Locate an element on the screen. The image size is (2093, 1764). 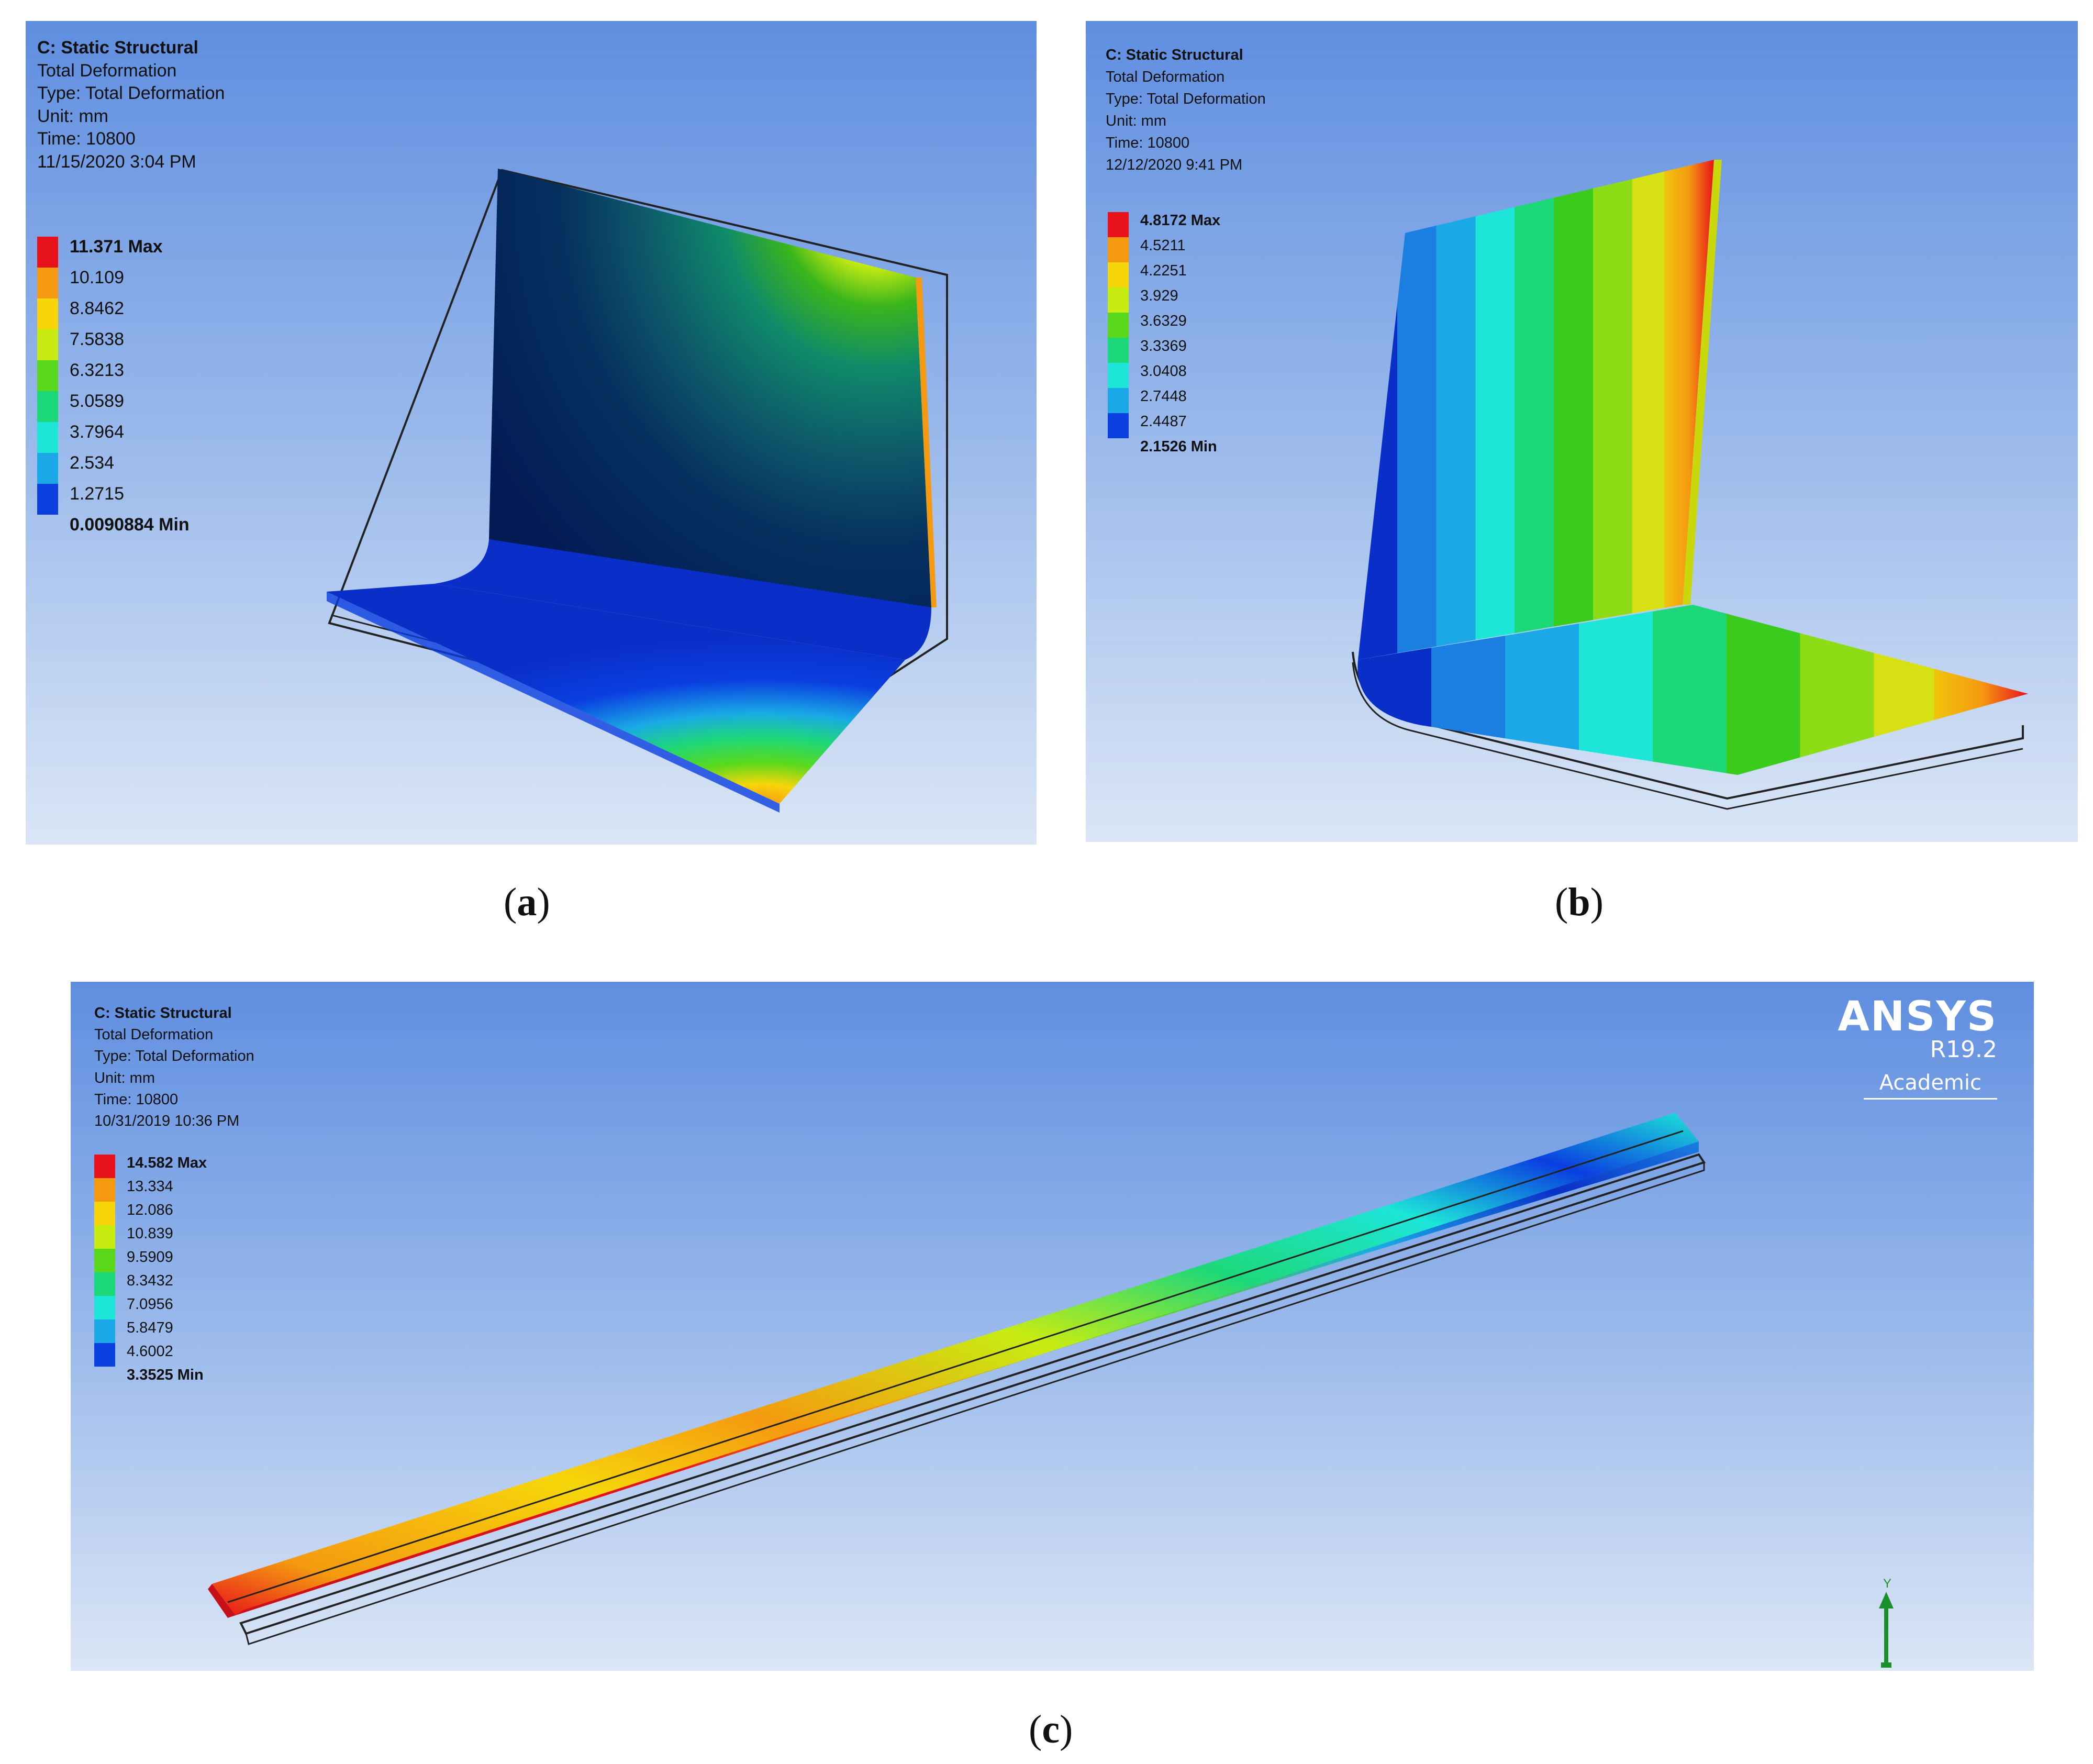
legend-label: 5.0589 is located at coordinates (97, 401).